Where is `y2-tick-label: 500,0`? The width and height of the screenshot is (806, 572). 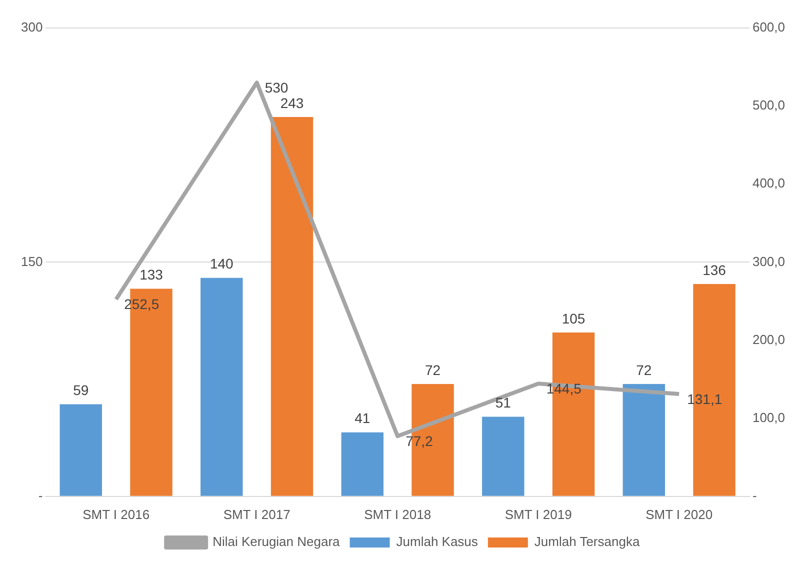 y2-tick-label: 500,0 is located at coordinates (769, 105).